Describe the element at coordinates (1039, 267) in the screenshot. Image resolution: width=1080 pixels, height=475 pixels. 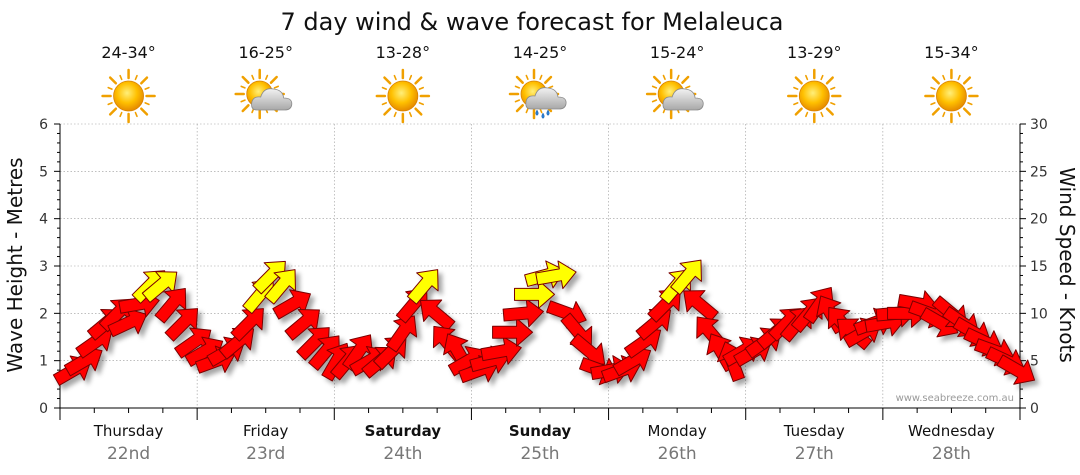
I see `right-tick-label: 15` at that location.